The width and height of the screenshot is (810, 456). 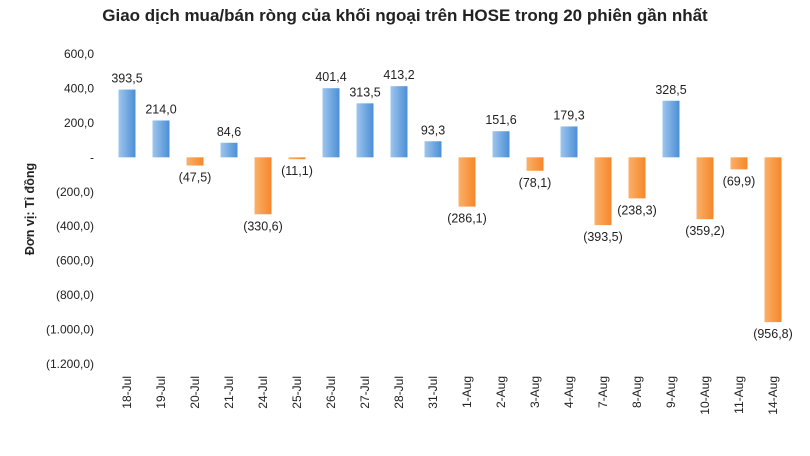 What do you see at coordinates (263, 226) in the screenshot?
I see `data-label: (330,6)` at bounding box center [263, 226].